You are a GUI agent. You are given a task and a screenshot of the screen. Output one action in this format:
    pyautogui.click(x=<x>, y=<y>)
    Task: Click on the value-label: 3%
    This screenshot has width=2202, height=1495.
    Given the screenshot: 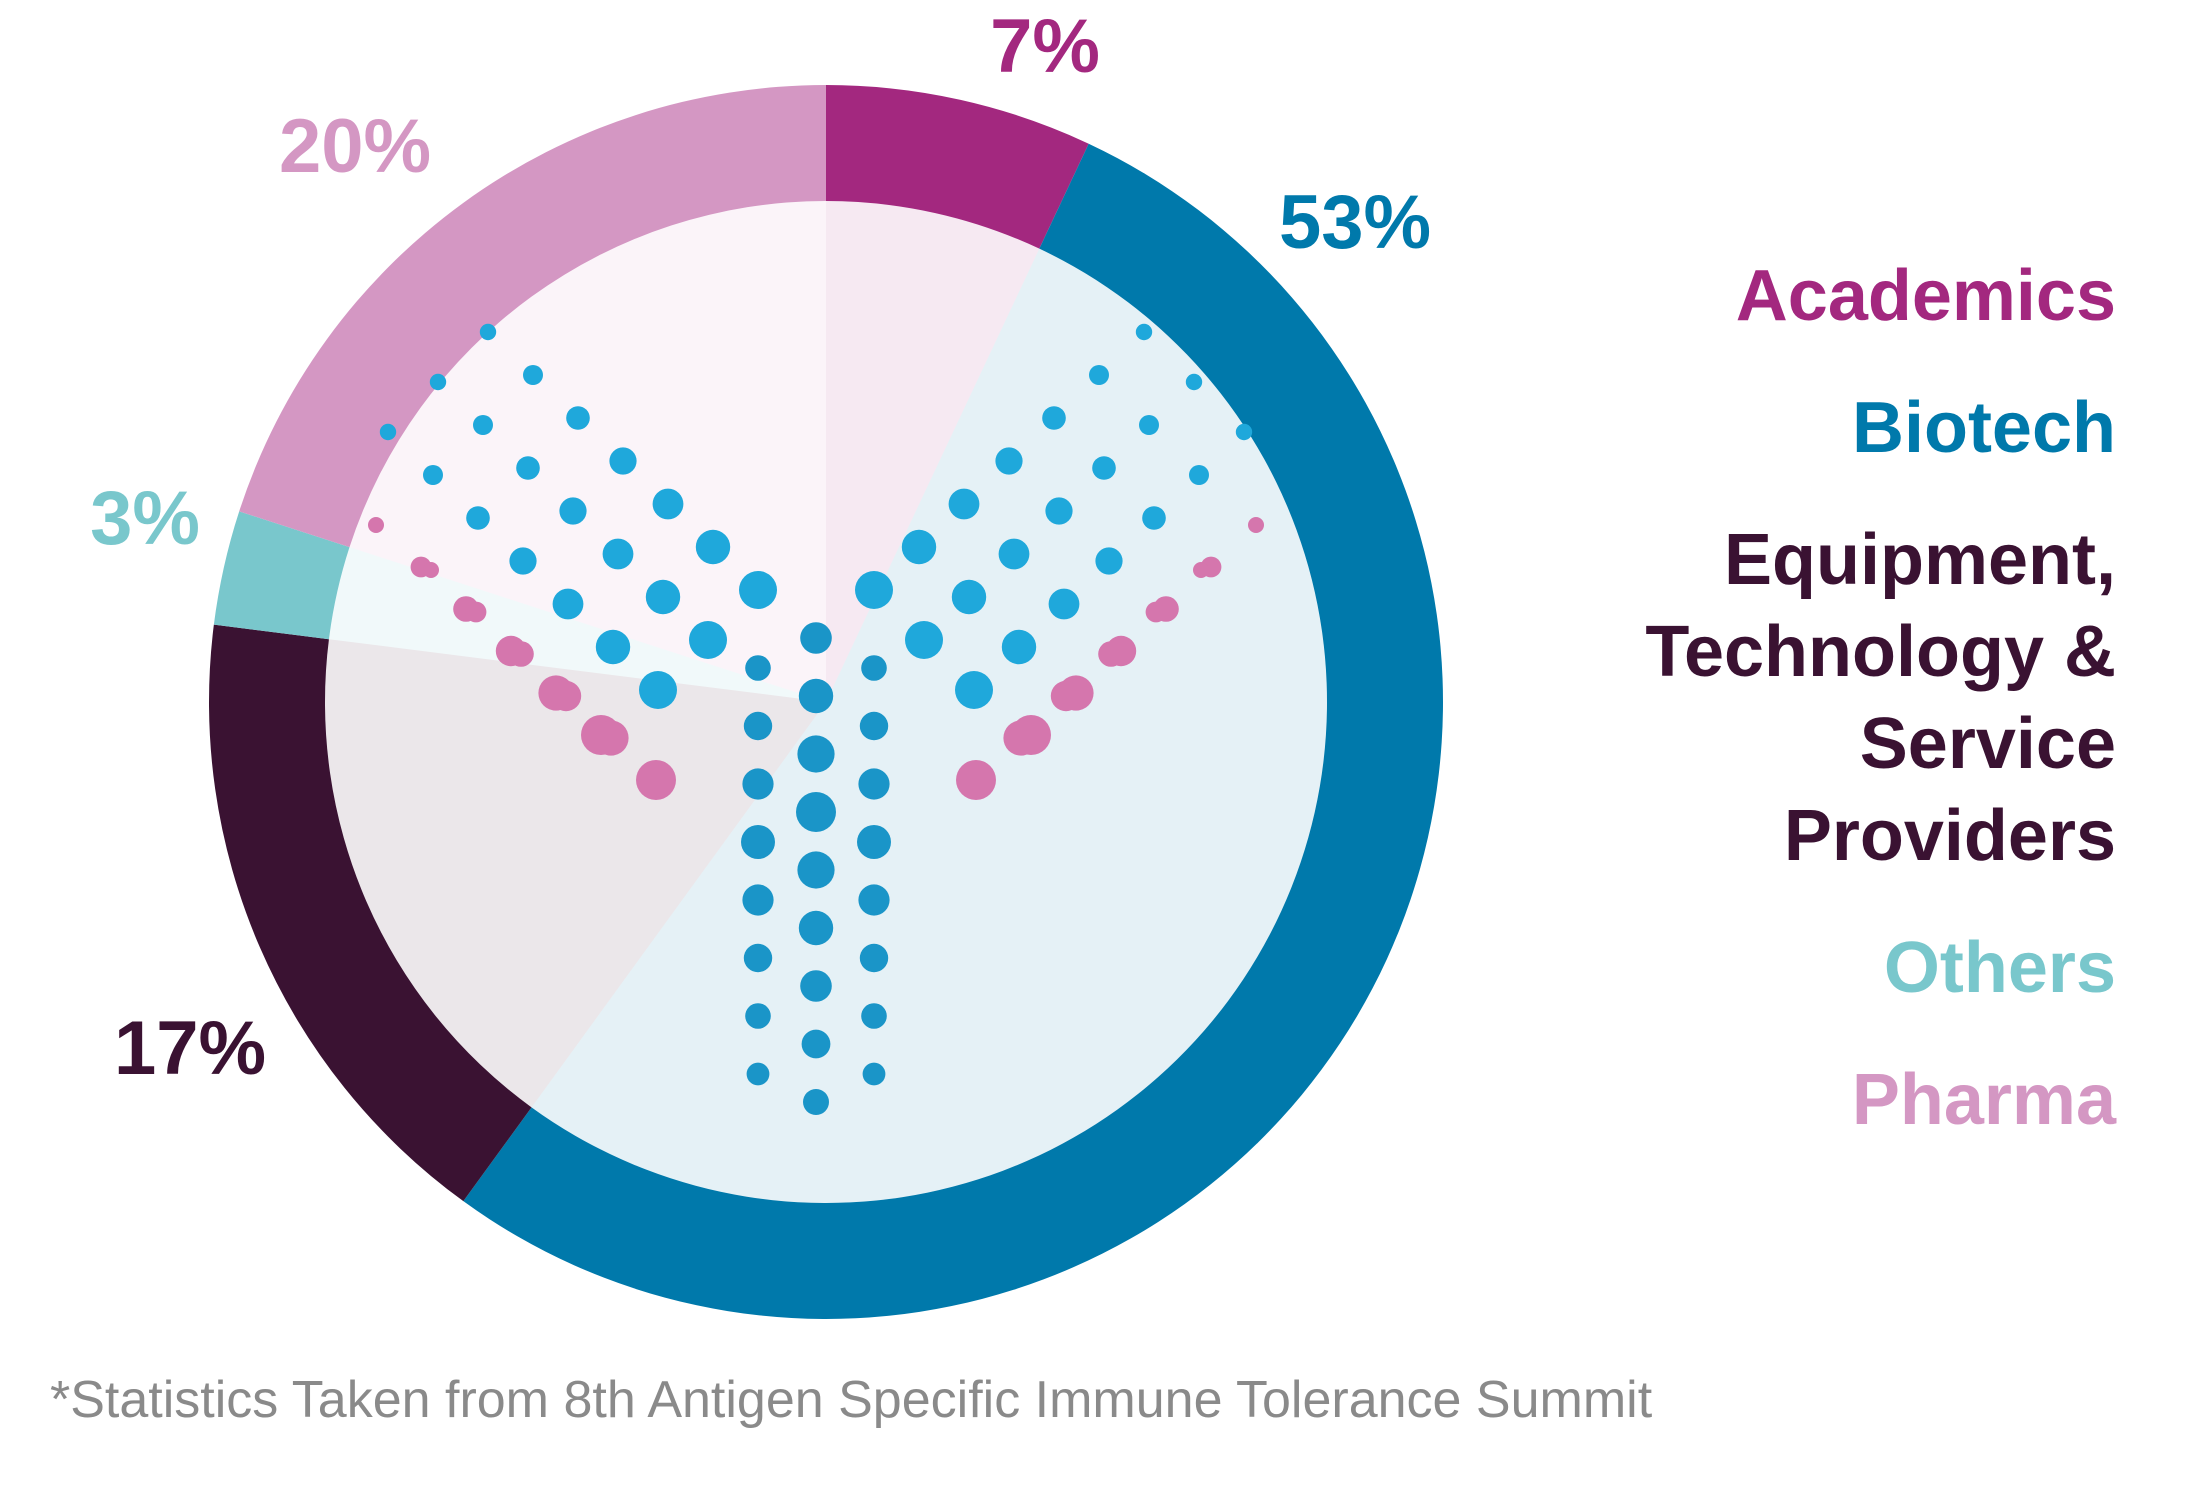 What is the action you would take?
    pyautogui.click(x=145, y=518)
    